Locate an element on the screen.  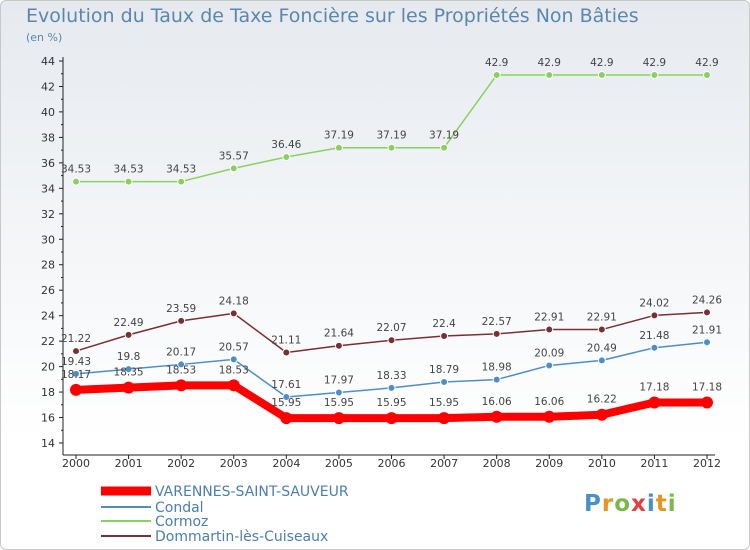
y-tick-label: 40 is located at coordinates (48, 112).